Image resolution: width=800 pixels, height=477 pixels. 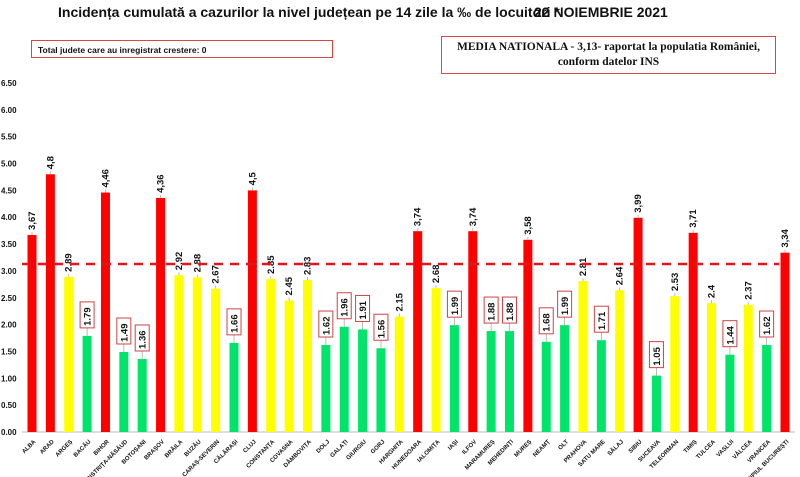 What do you see at coordinates (50, 303) in the screenshot?
I see `bar-arad` at bounding box center [50, 303].